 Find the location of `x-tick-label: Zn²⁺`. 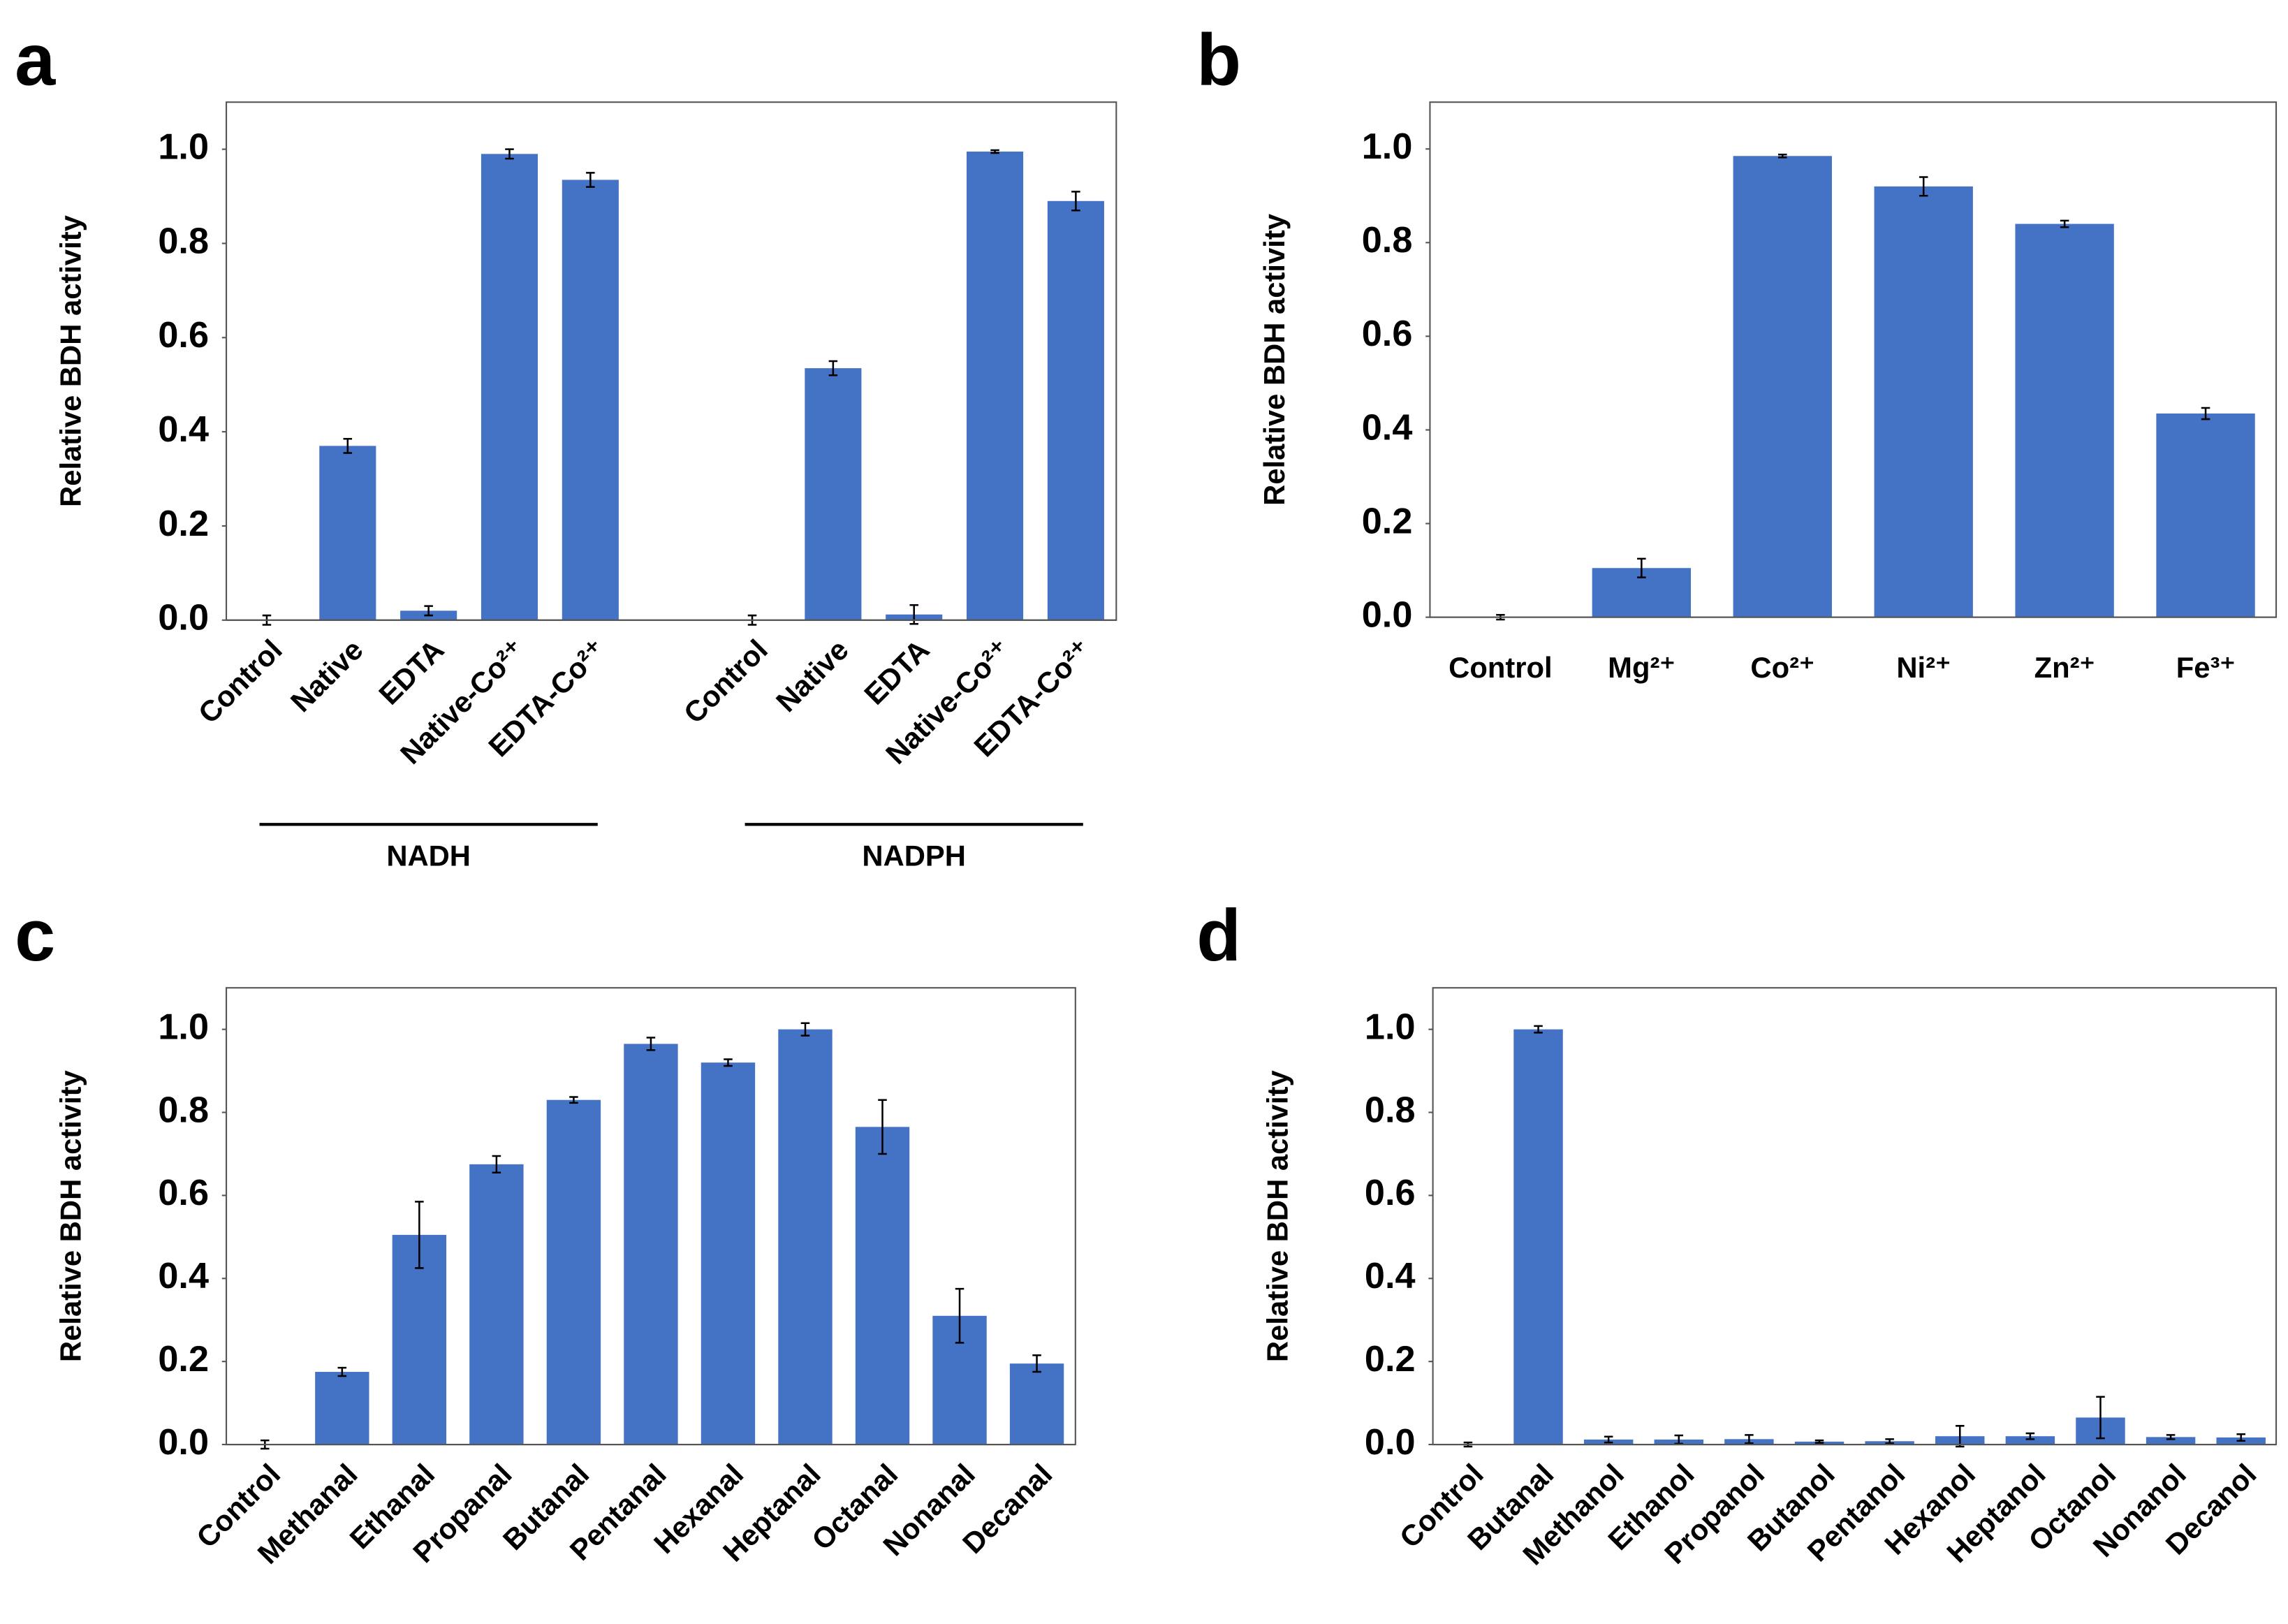

x-tick-label: Zn²⁺ is located at coordinates (2064, 667).